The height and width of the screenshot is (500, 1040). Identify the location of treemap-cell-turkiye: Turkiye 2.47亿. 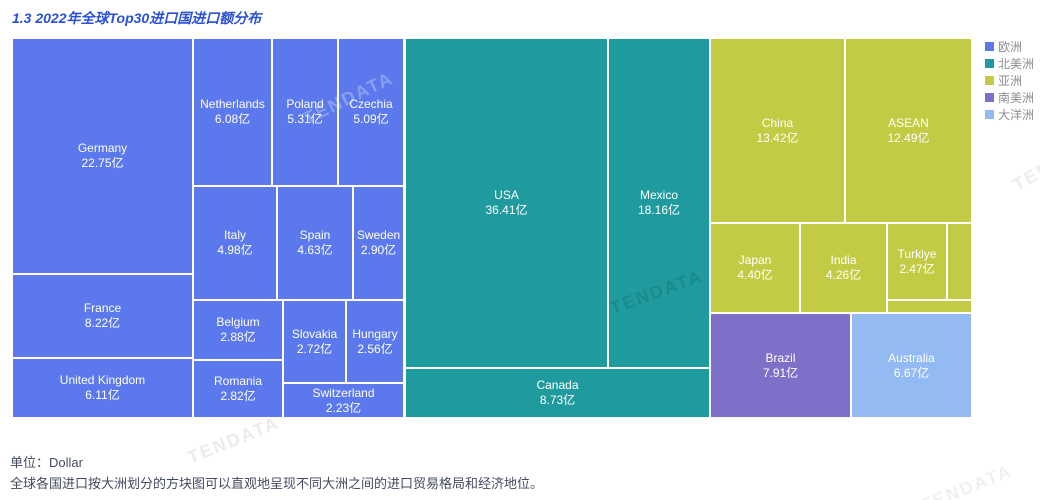
(917, 261).